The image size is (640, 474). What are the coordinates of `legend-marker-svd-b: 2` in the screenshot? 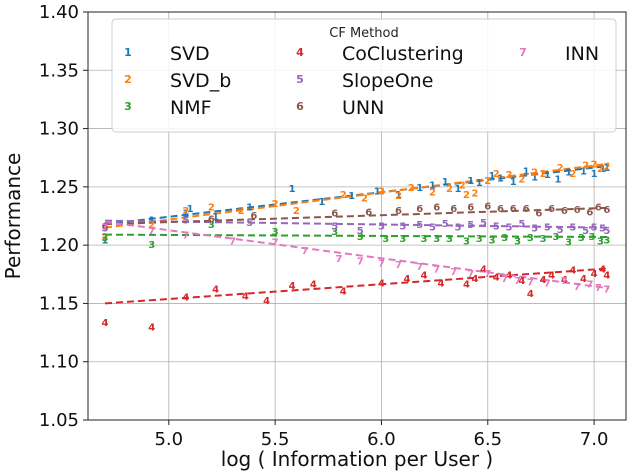 It's located at (128, 79).